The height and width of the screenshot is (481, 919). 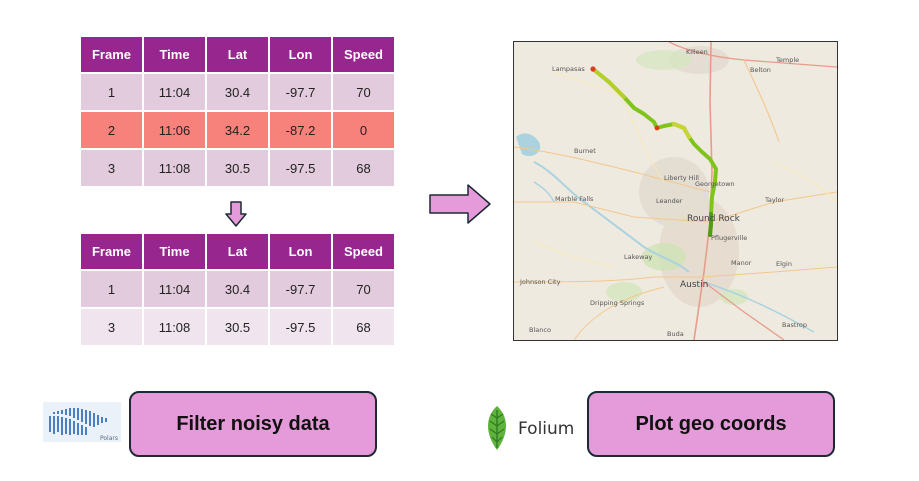 I want to click on city-label-belton: Belton, so click(x=760, y=70).